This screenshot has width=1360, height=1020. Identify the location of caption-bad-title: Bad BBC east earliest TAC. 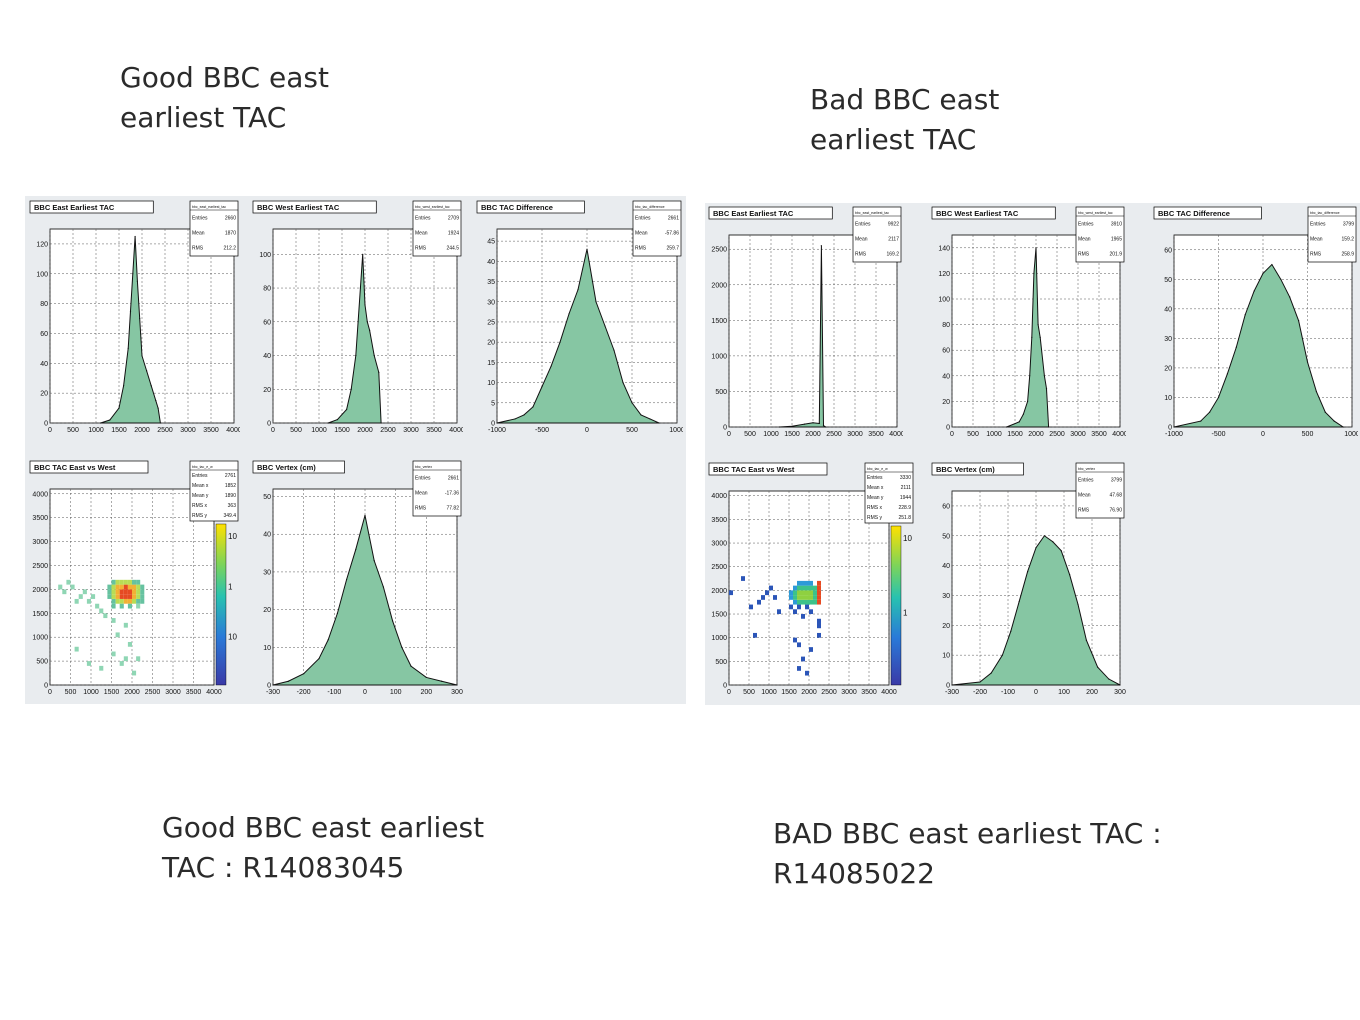
(905, 119).